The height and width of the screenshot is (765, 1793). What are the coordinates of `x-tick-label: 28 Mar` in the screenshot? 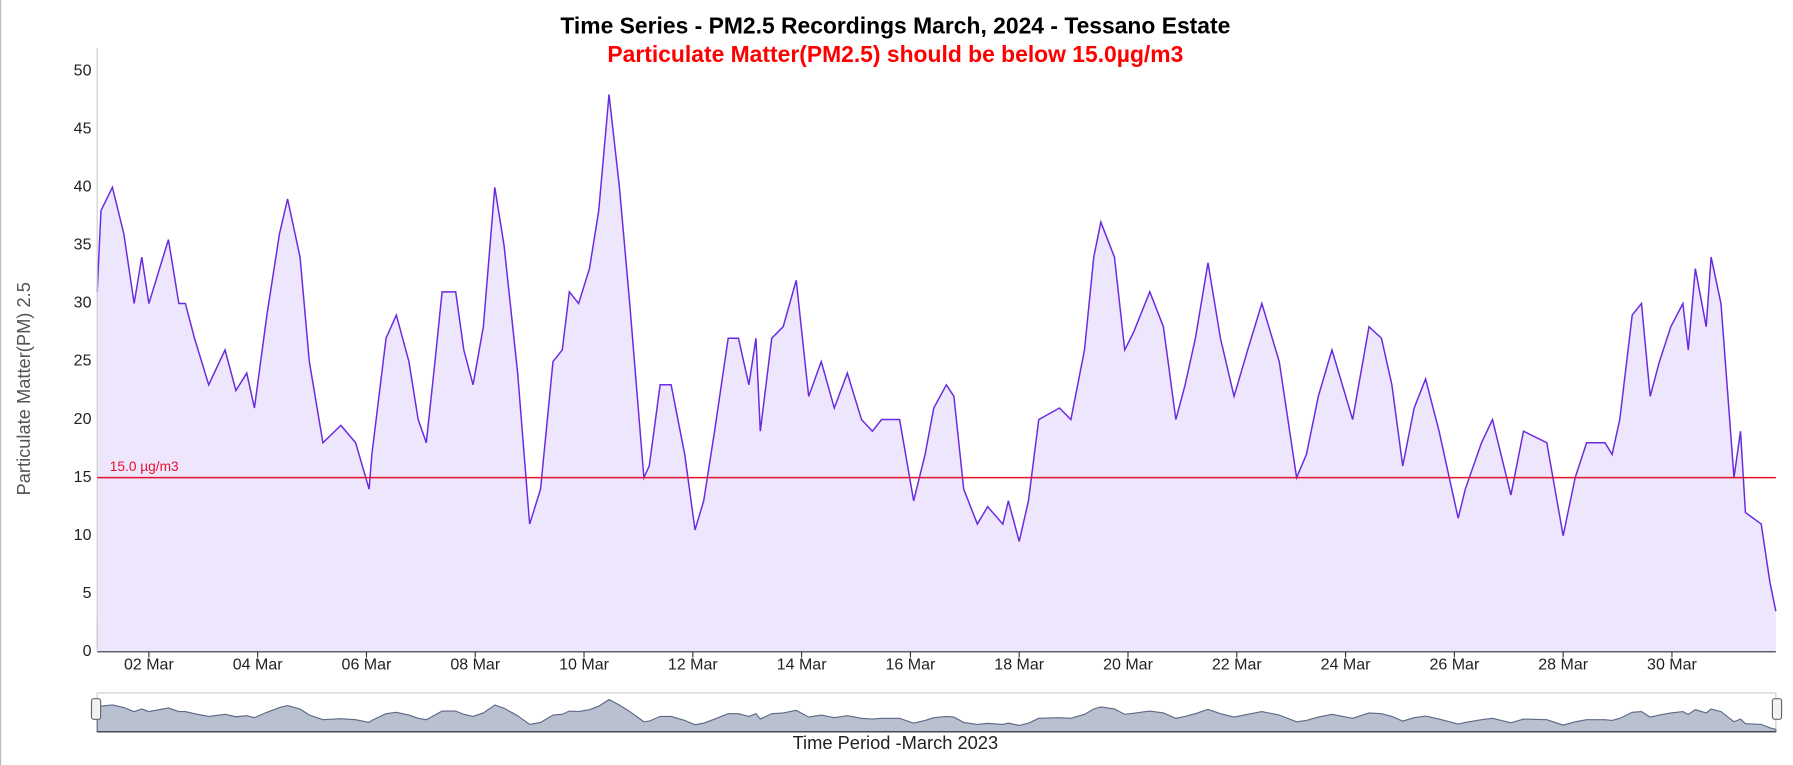 It's located at (1563, 665).